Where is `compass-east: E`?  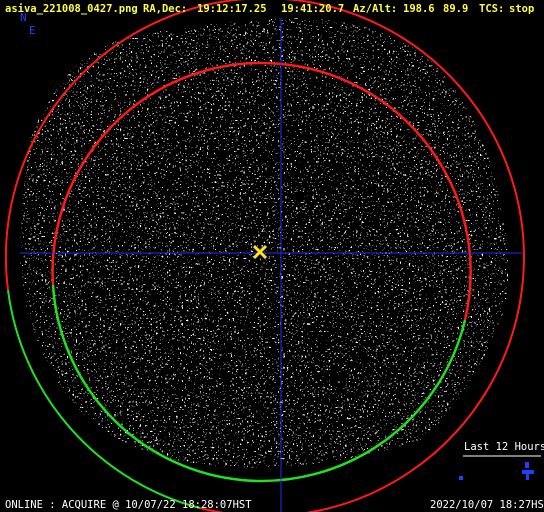 compass-east: E is located at coordinates (32, 30).